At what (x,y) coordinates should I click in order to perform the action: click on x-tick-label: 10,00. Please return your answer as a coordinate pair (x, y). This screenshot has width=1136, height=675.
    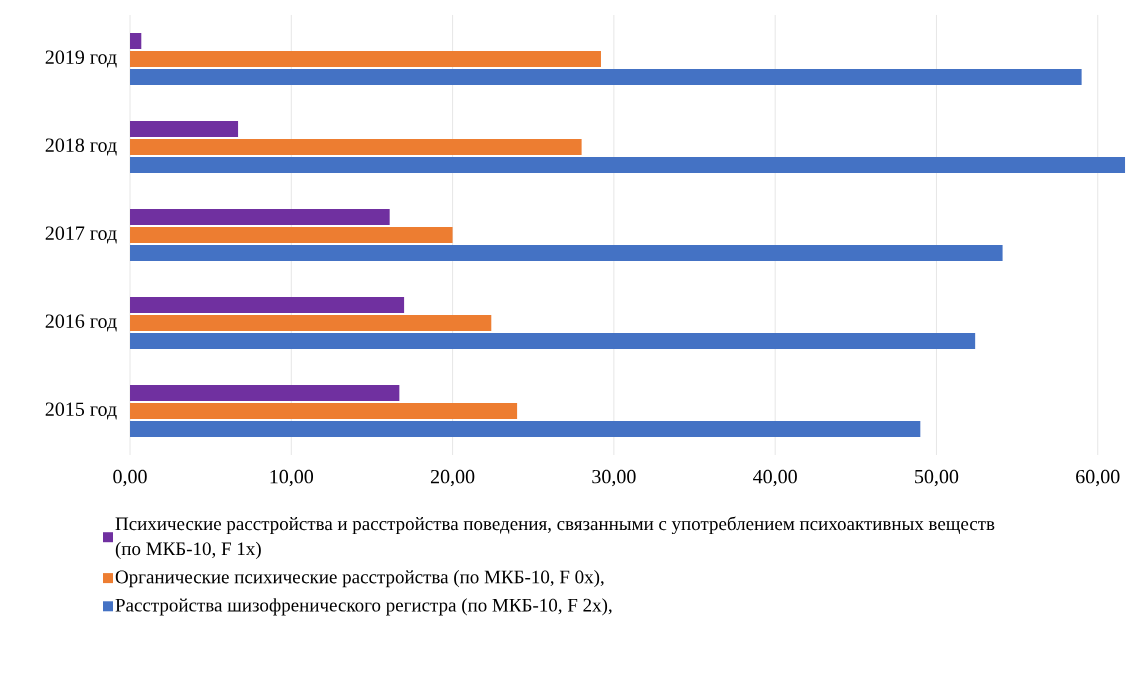
    Looking at the image, I should click on (292, 478).